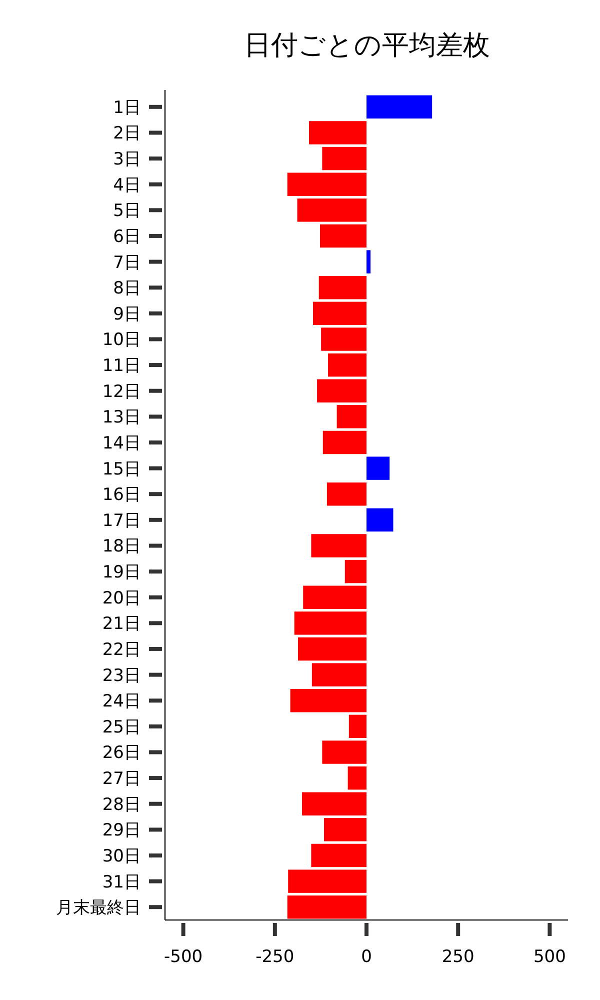  I want to click on y-tick-label: 24日, so click(121, 702).